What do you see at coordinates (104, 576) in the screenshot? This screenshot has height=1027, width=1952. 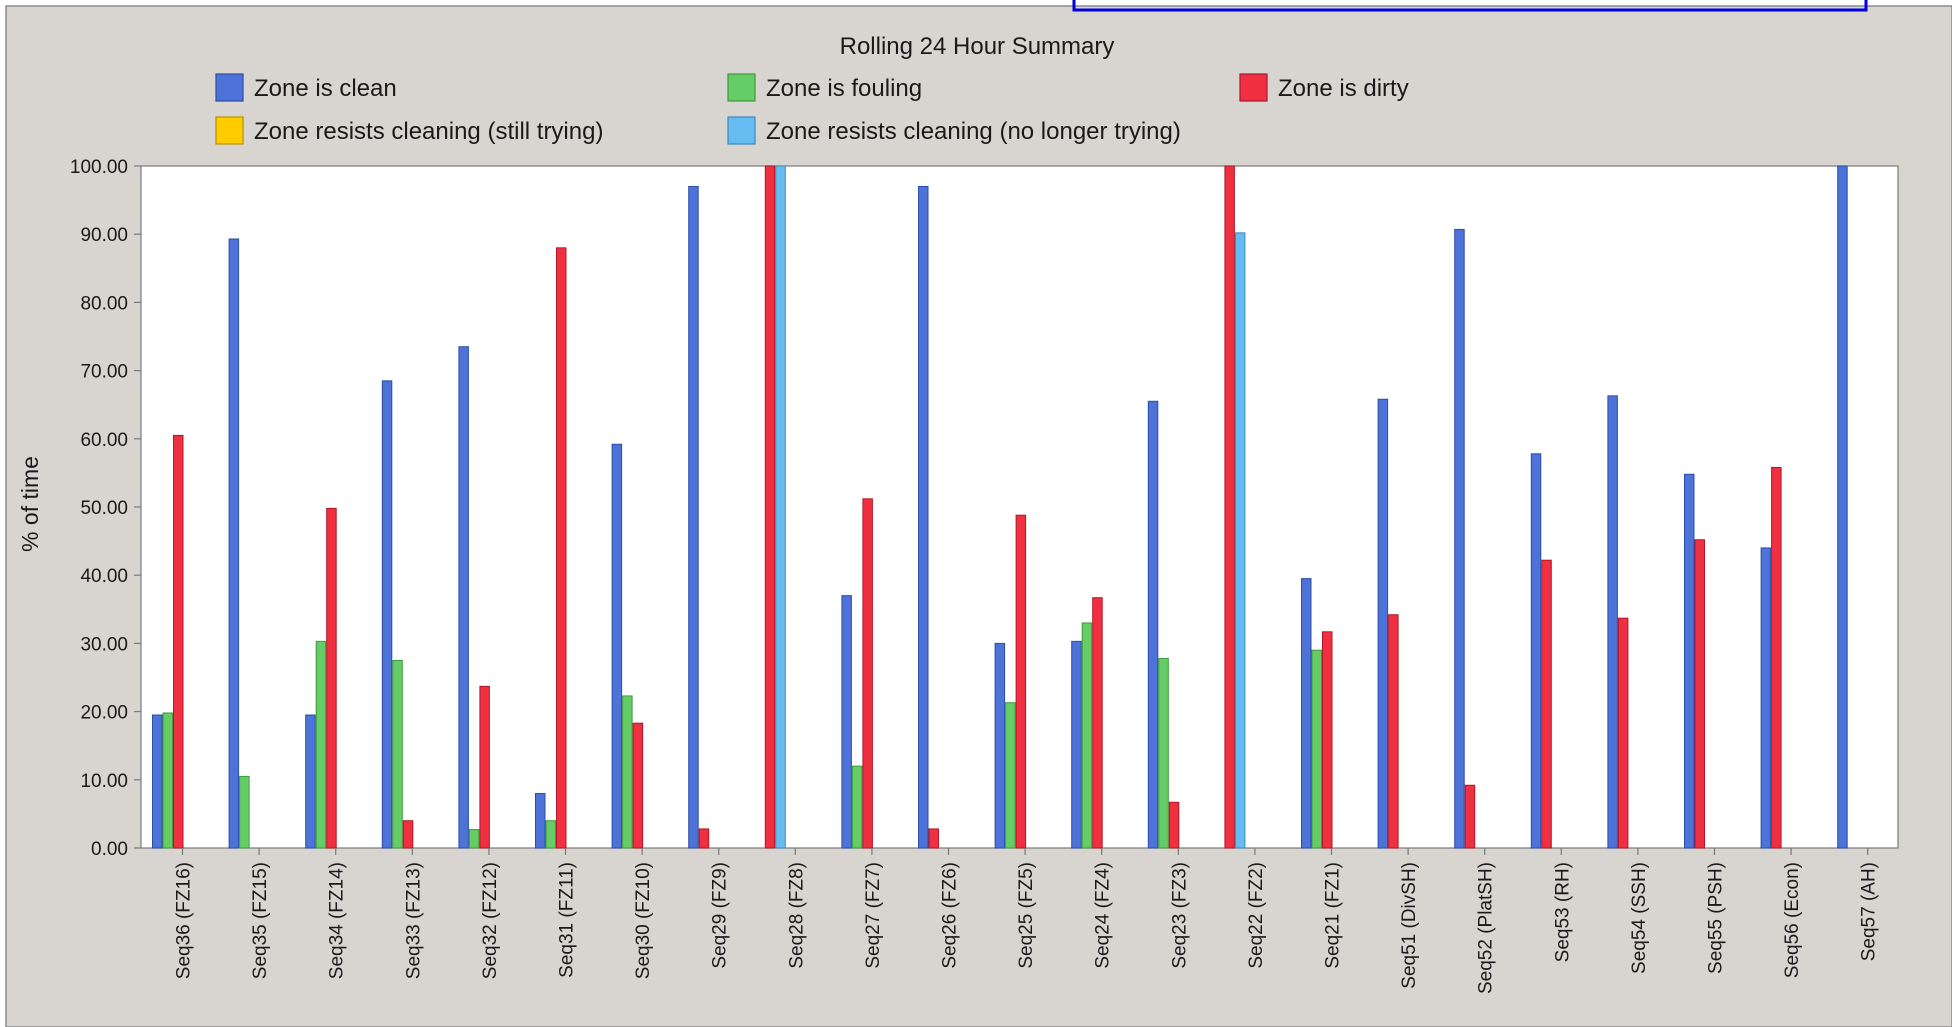 I see `y-tick-label: 40.00` at bounding box center [104, 576].